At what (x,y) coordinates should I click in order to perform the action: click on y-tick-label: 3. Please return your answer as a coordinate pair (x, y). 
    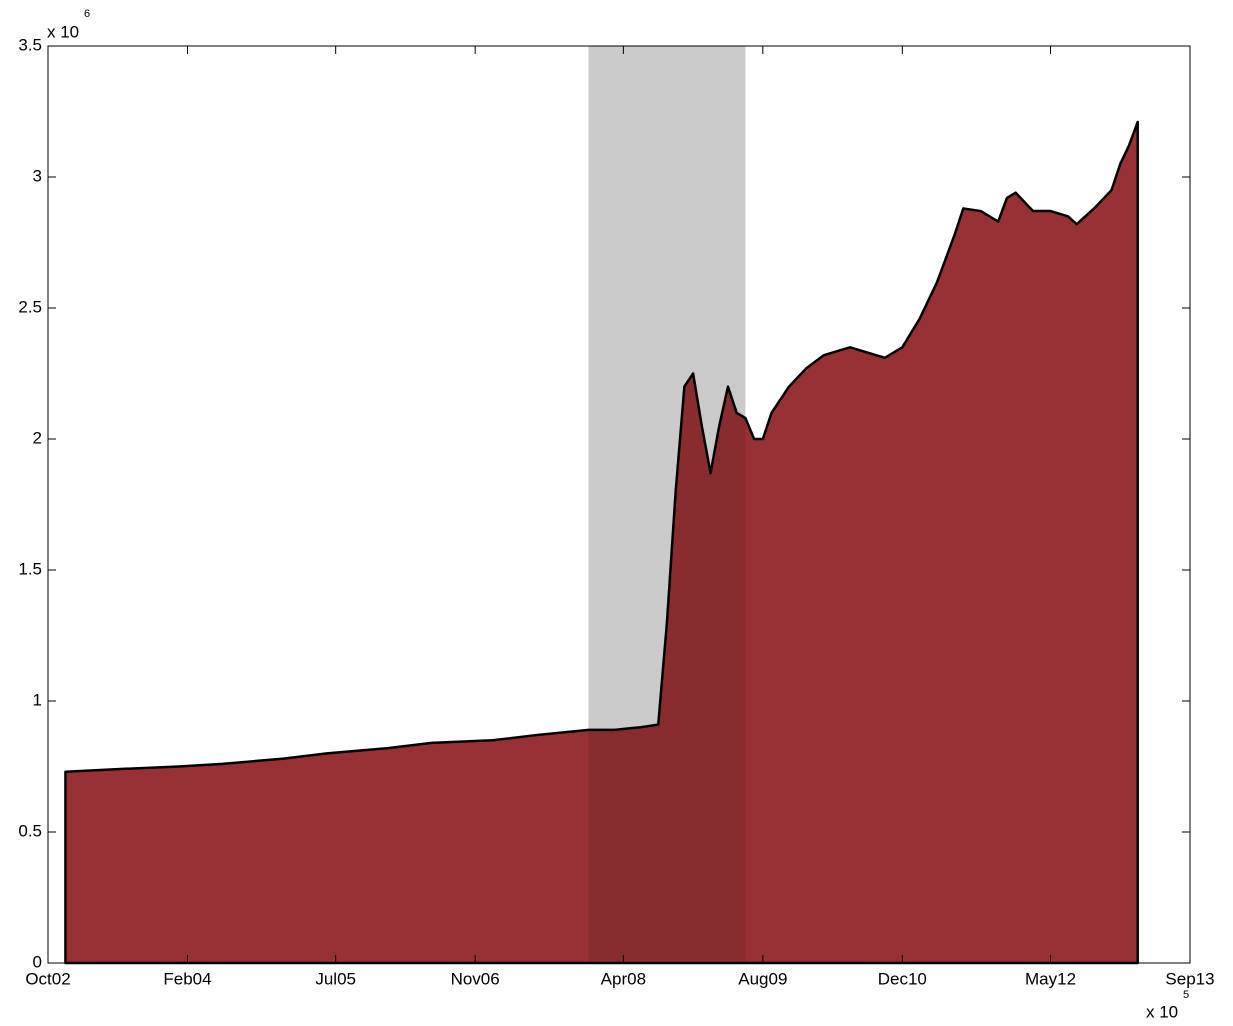
    Looking at the image, I should click on (37, 175).